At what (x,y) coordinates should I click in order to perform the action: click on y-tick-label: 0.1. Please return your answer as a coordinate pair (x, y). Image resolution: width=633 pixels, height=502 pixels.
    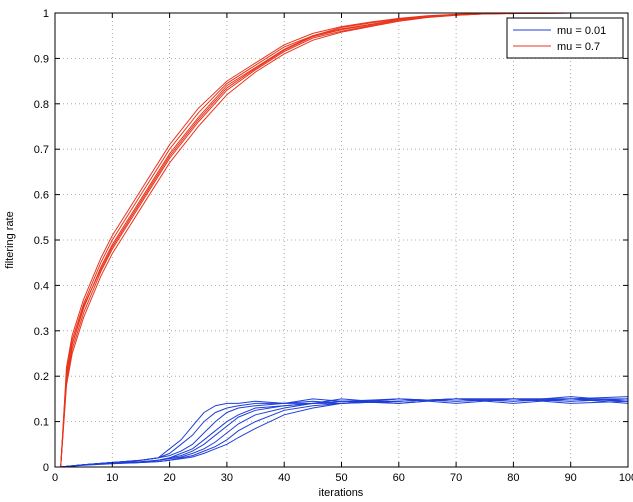
    Looking at the image, I should click on (41, 423).